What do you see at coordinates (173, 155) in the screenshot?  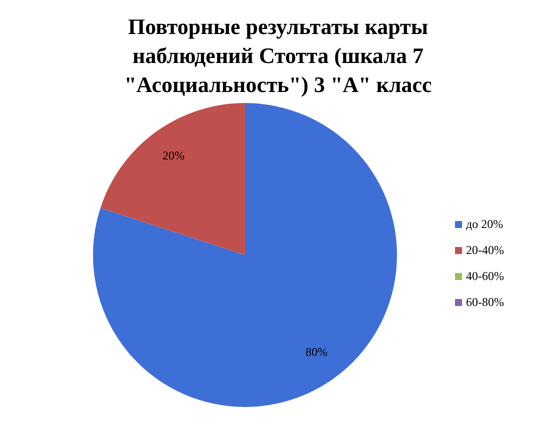 I see `data-label: 20%` at bounding box center [173, 155].